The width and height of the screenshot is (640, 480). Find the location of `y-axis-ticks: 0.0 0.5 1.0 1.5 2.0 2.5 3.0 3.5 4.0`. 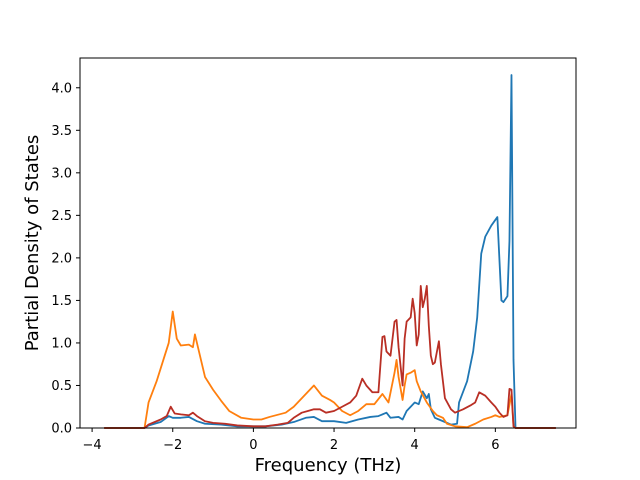

y-axis-ticks: 0.0 0.5 1.0 1.5 2.0 2.5 3.0 3.5 4.0 is located at coordinates (65, 259).